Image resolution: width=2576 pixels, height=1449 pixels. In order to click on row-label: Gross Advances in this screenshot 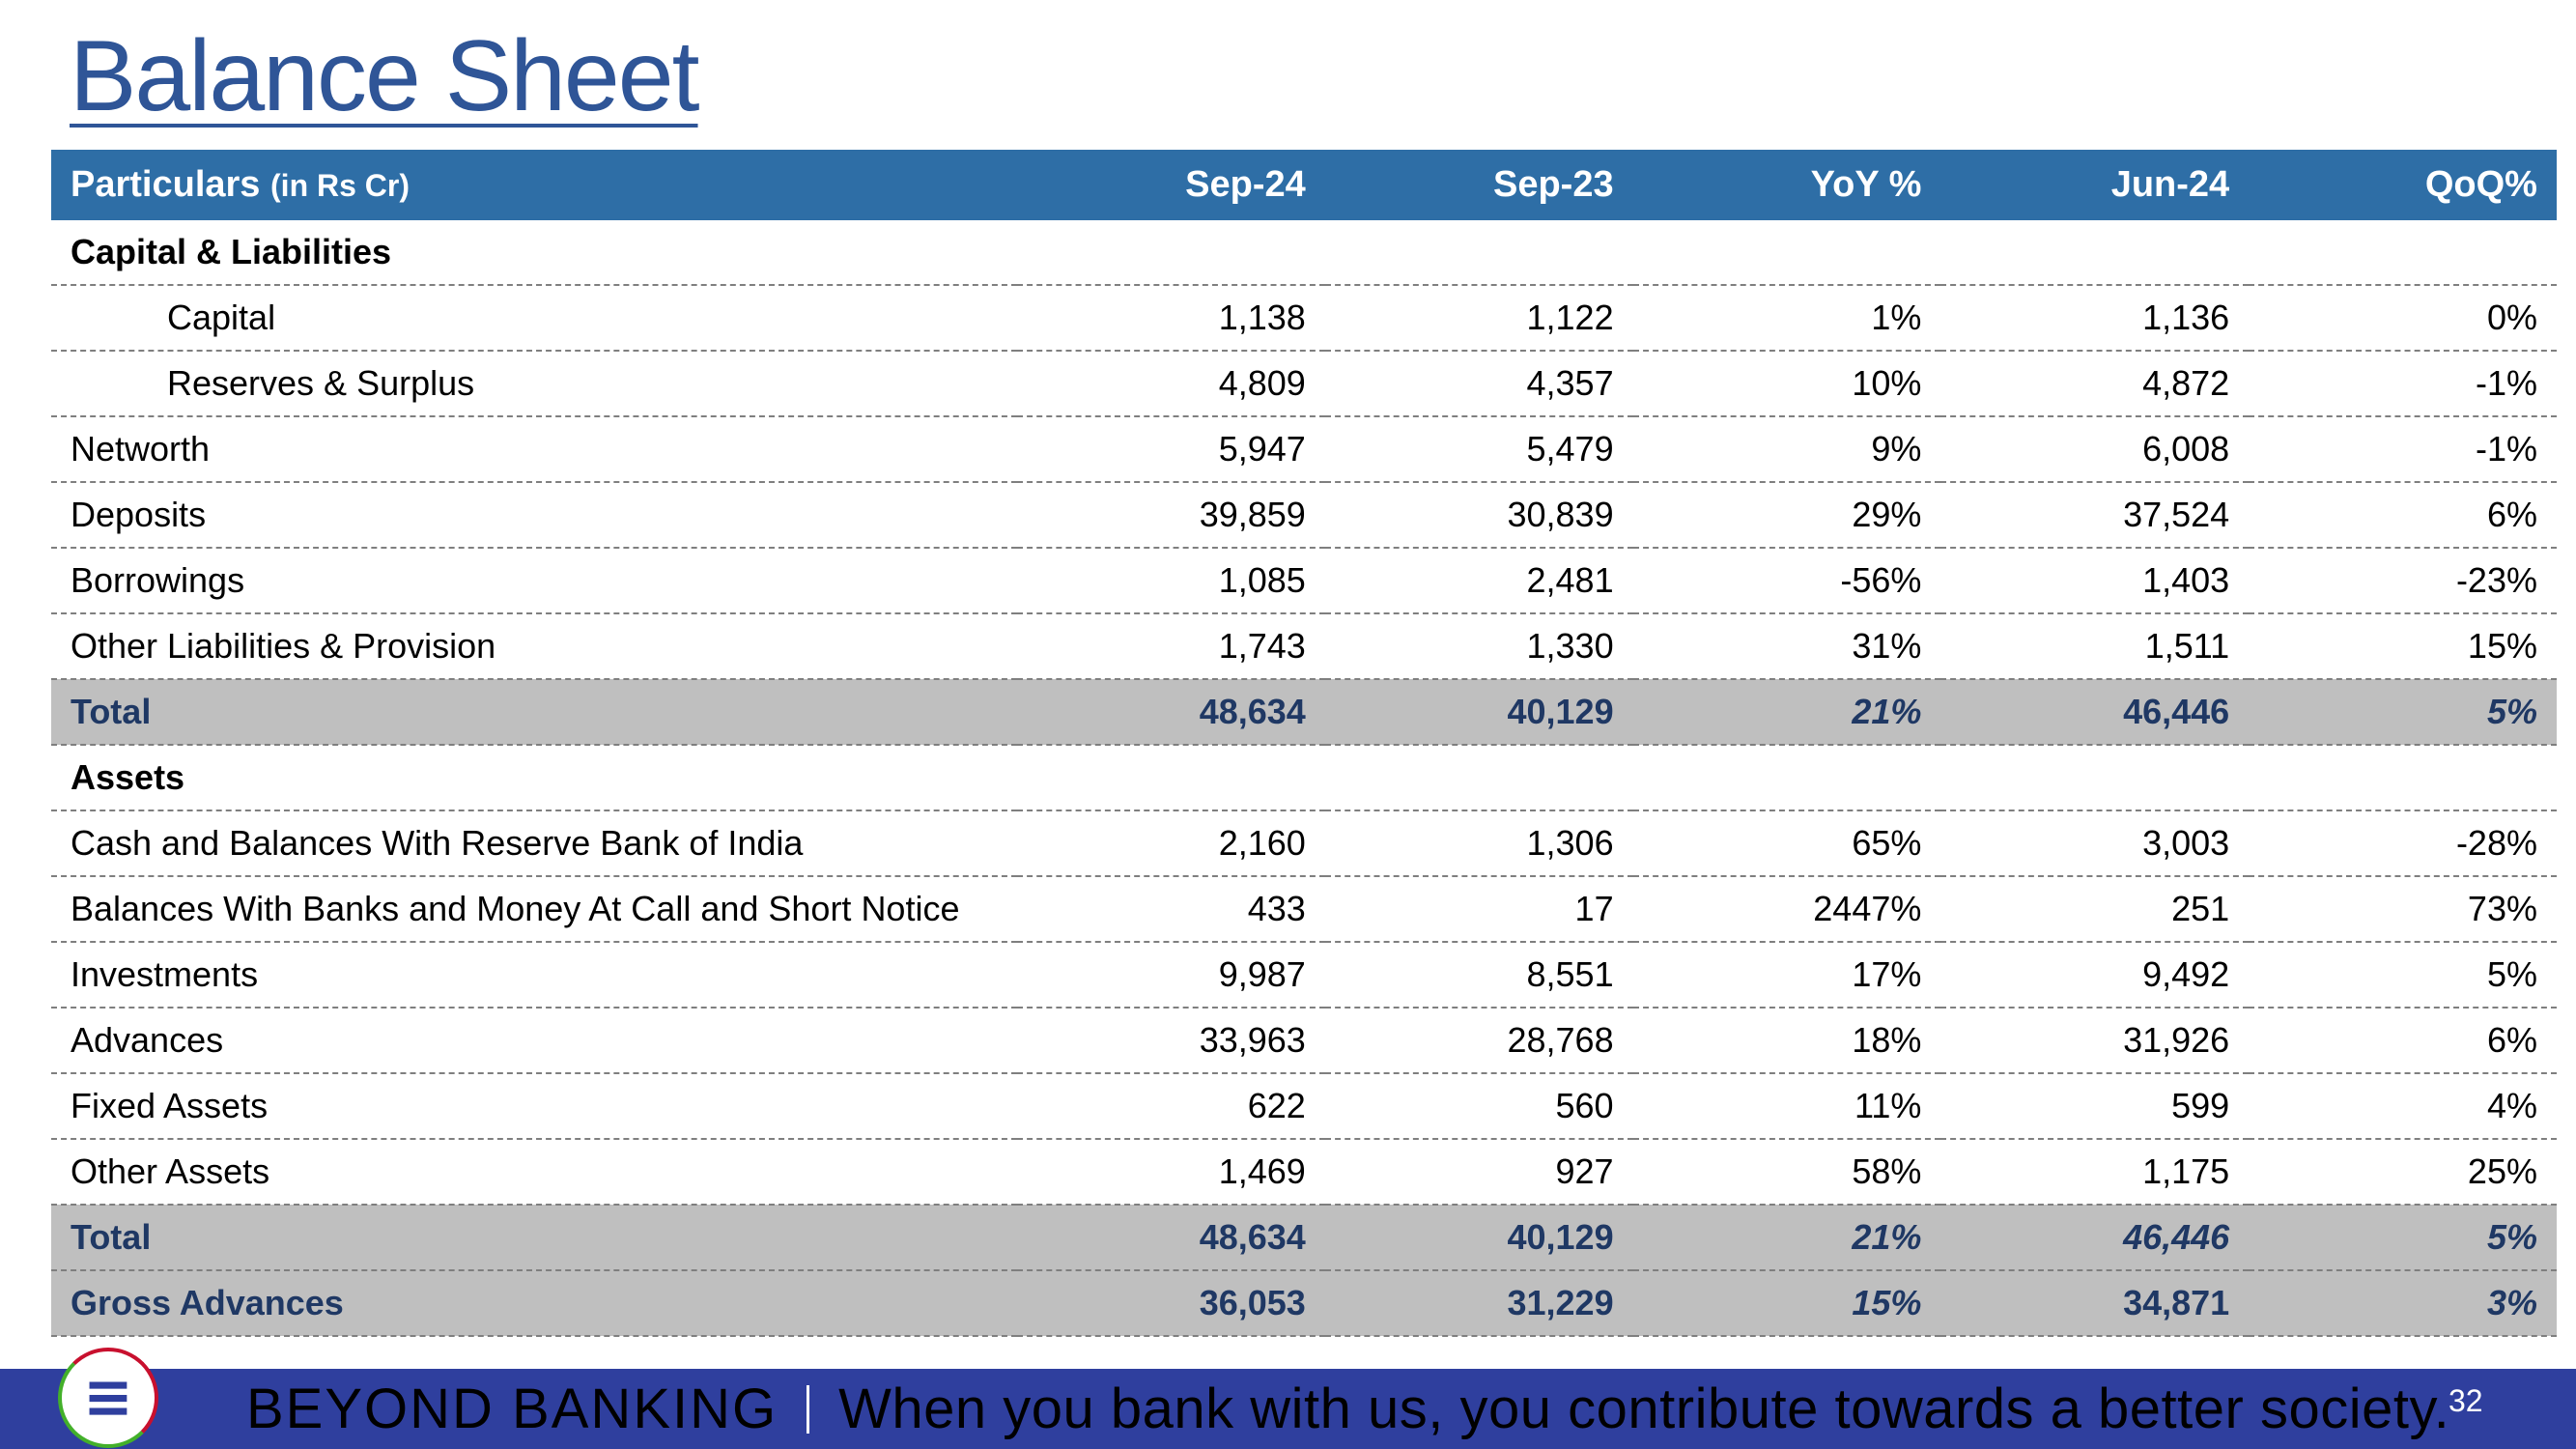, I will do `click(534, 1303)`.